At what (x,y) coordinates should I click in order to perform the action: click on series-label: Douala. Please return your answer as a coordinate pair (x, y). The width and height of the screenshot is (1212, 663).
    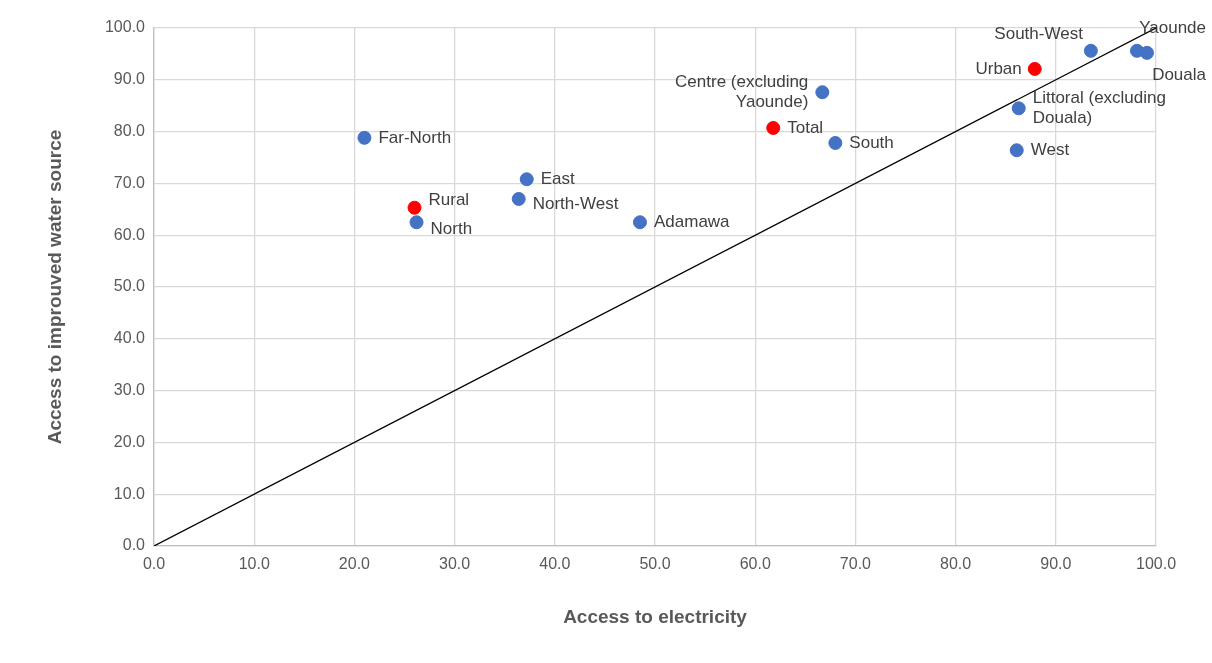
    Looking at the image, I should click on (1179, 74).